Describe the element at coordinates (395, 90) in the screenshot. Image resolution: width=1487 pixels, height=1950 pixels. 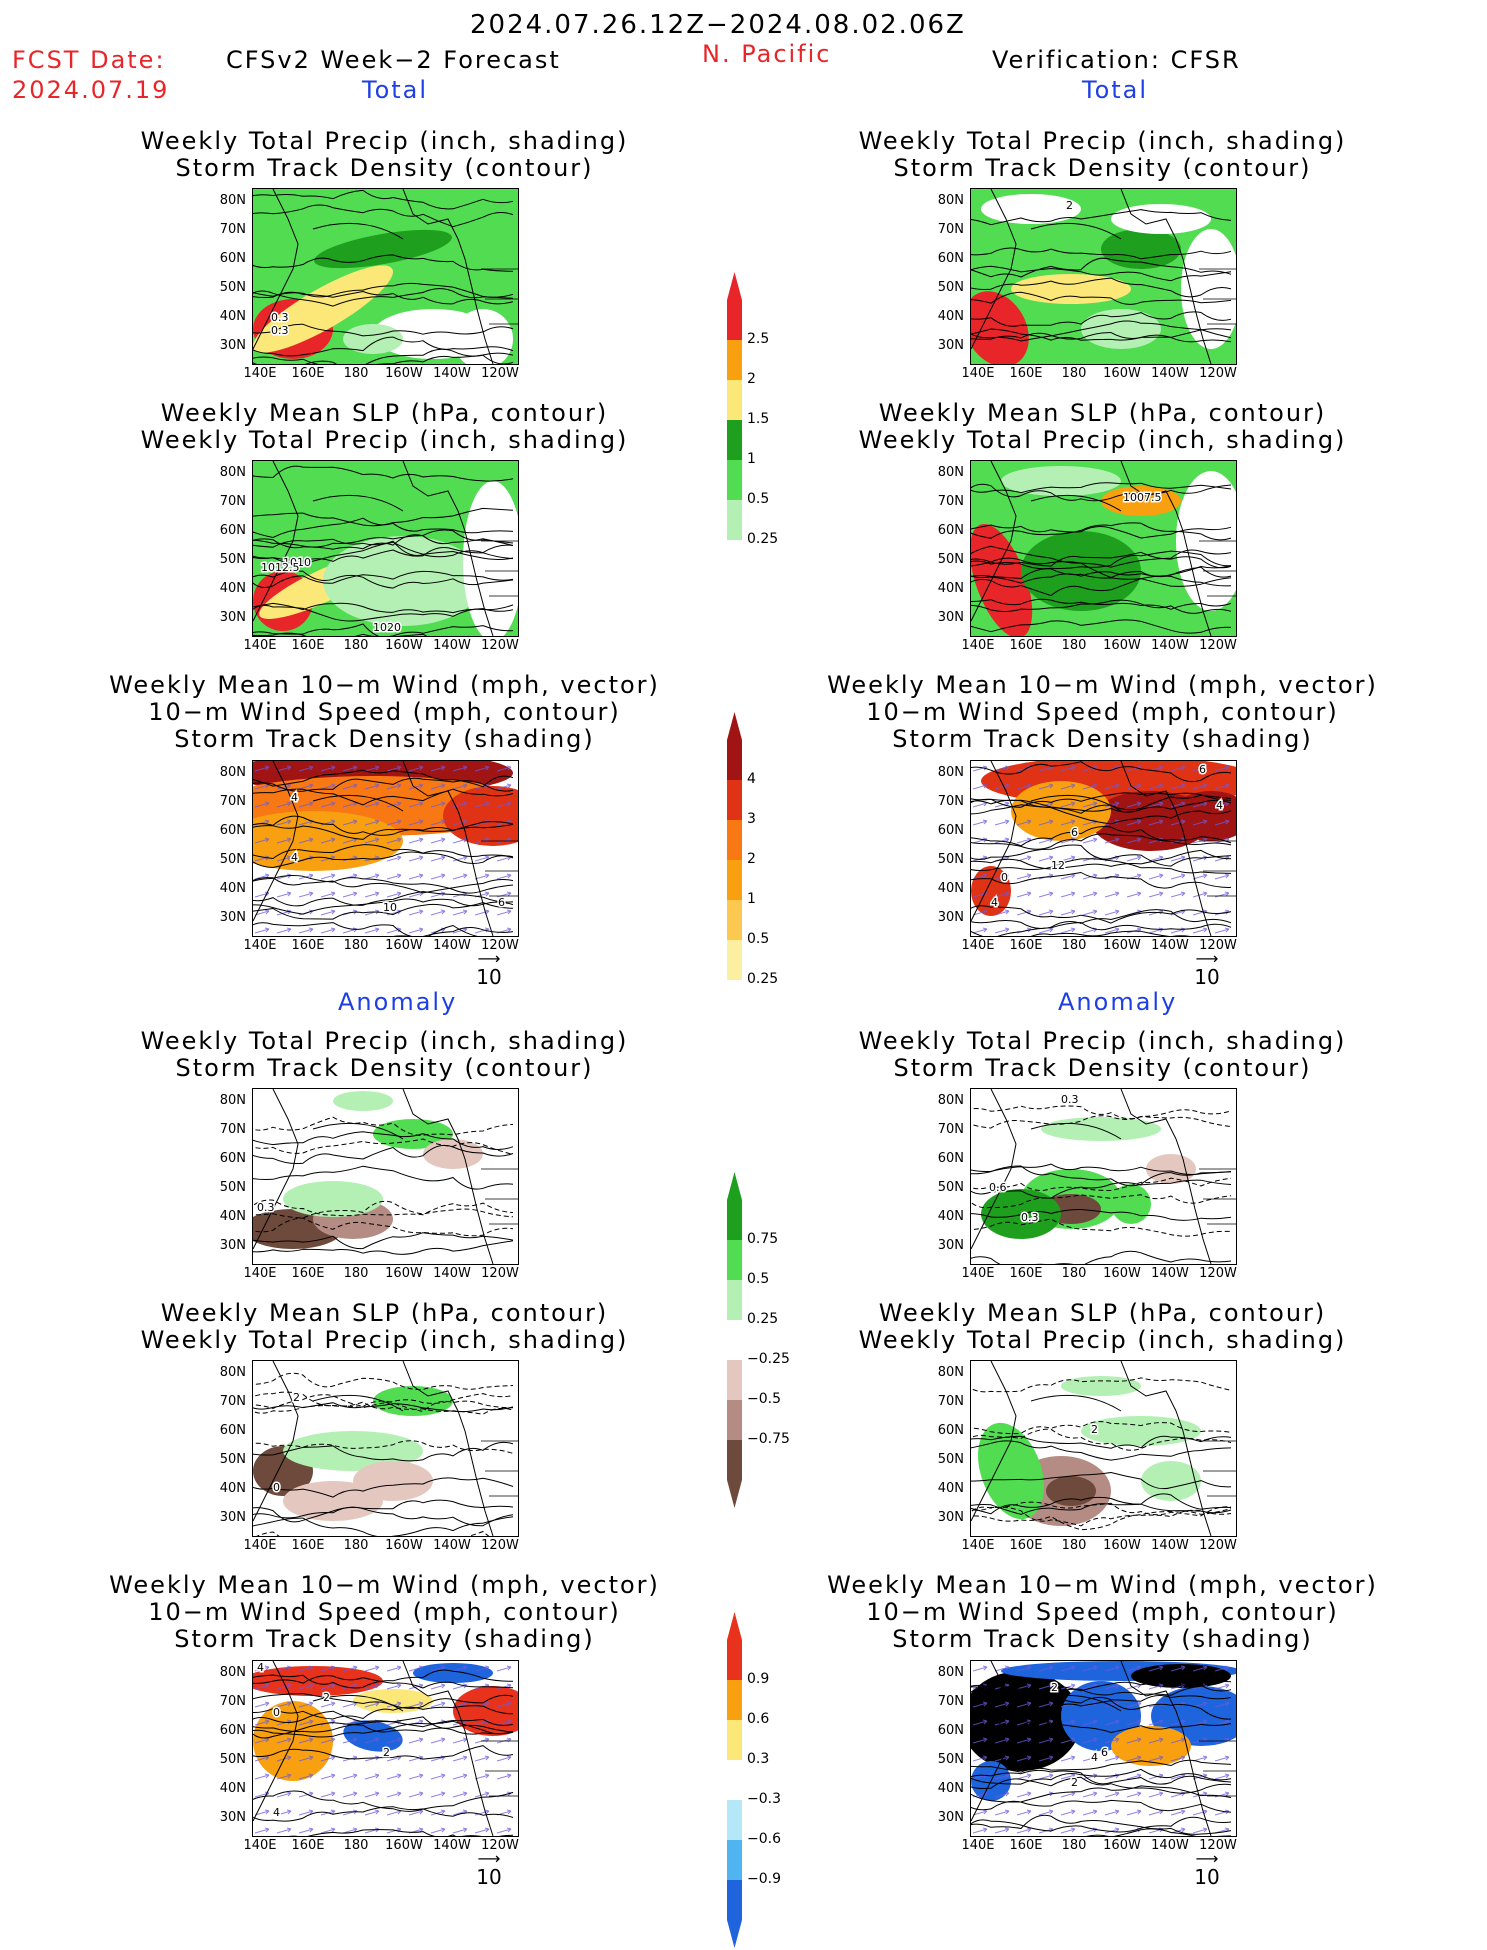
I see `forecast-total-heading: Total` at that location.